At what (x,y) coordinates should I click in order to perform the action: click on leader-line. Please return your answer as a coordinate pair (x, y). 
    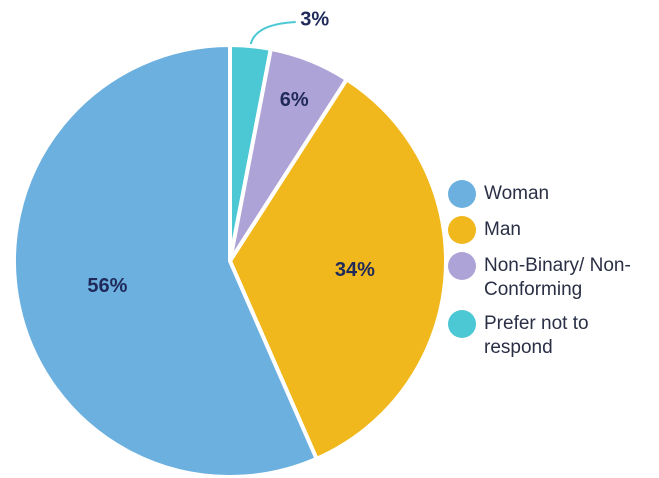
    Looking at the image, I should click on (272, 32).